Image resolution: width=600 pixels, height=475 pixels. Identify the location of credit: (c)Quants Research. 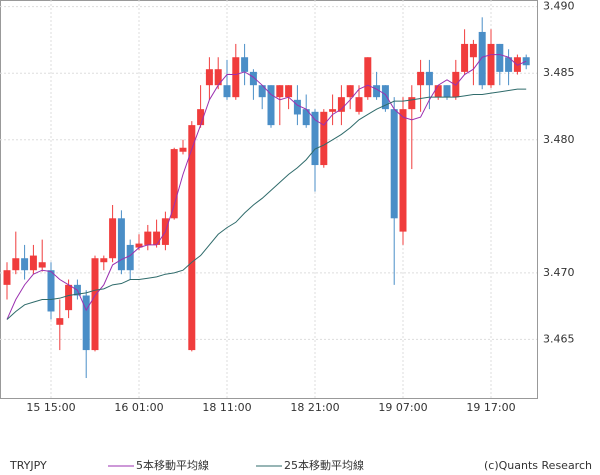
(538, 465).